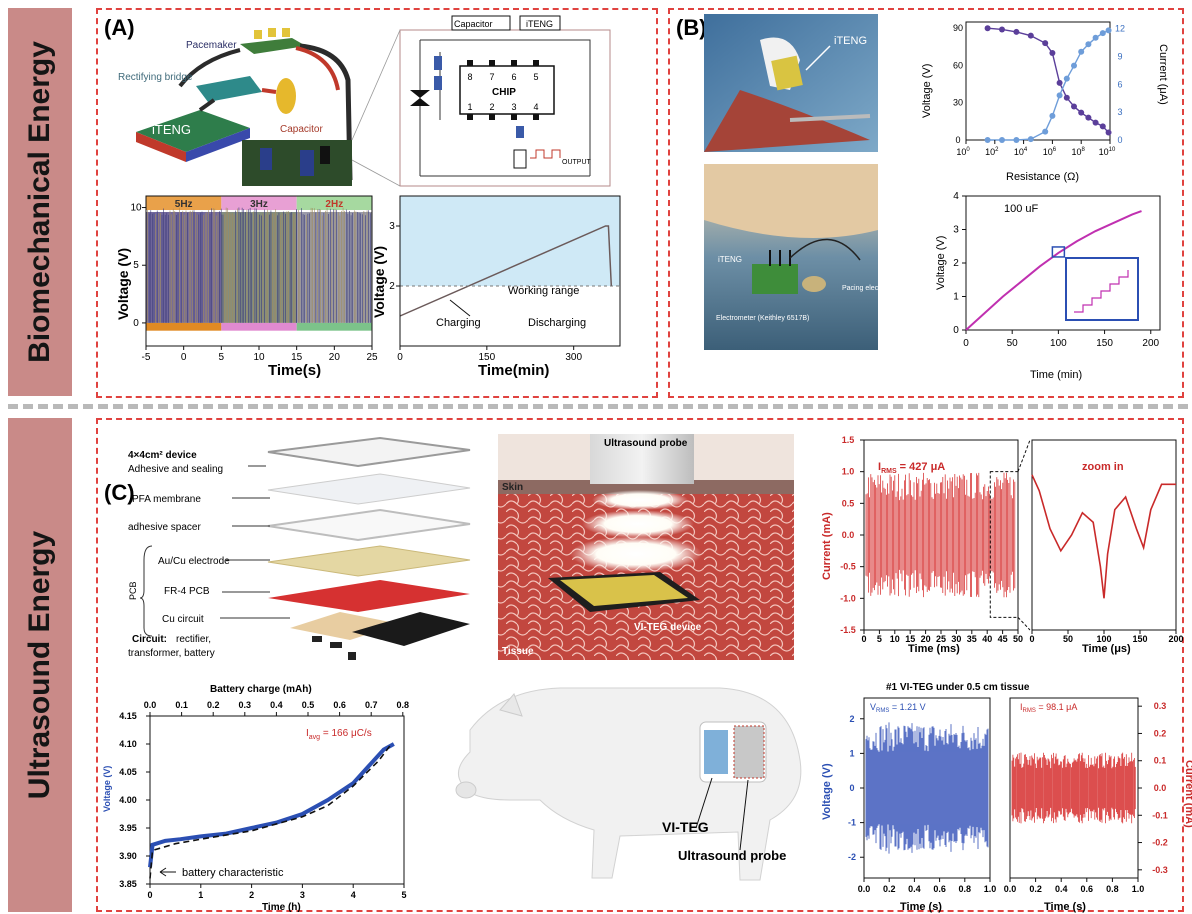  I want to click on c-bat-toplabel: Battery charge (mAh), so click(261, 689).